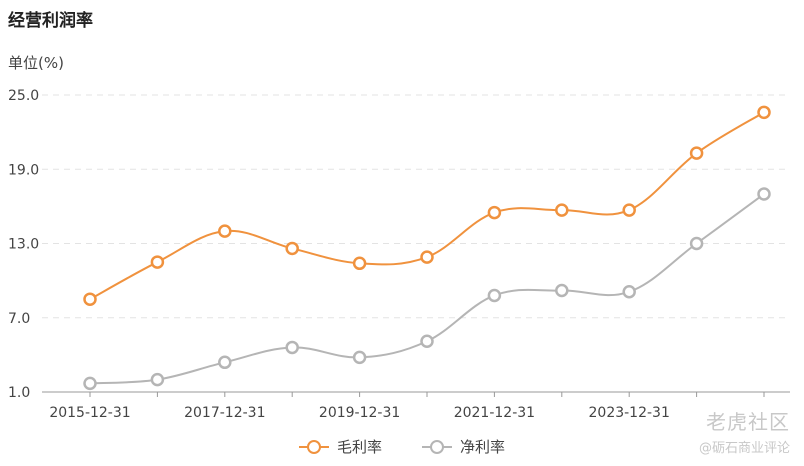 Image resolution: width=804 pixels, height=466 pixels. What do you see at coordinates (36, 63) in the screenshot?
I see `y-axis-unit-label: 单位(%)` at bounding box center [36, 63].